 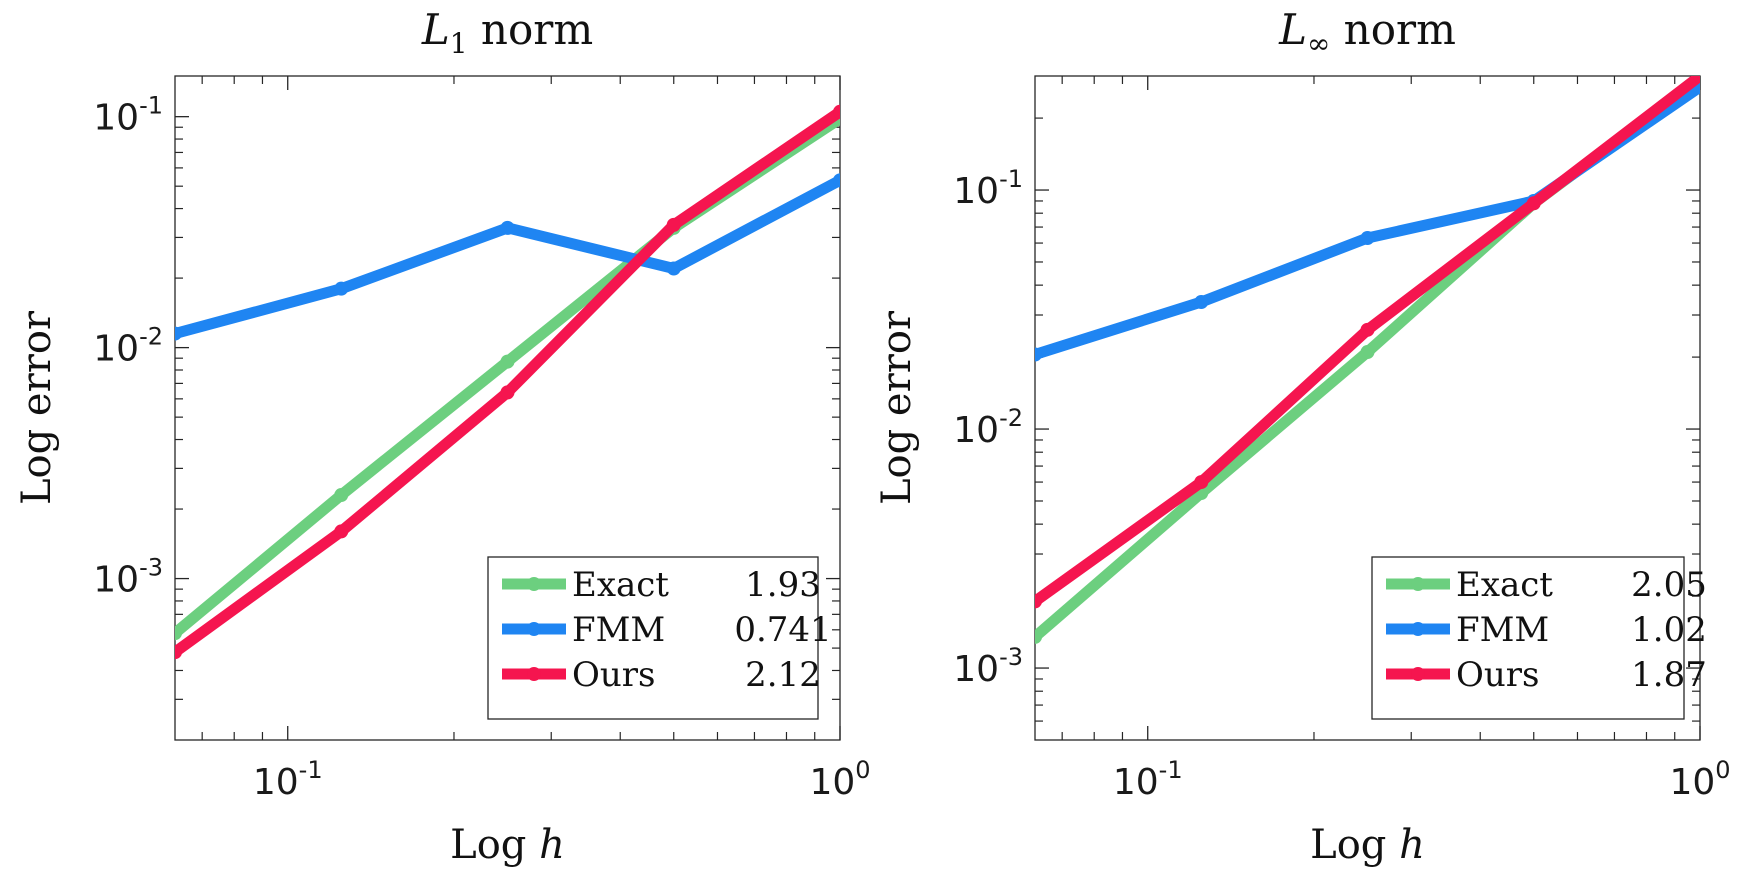 What do you see at coordinates (783, 585) in the screenshot?
I see `legend-rate-exact: 1.93` at bounding box center [783, 585].